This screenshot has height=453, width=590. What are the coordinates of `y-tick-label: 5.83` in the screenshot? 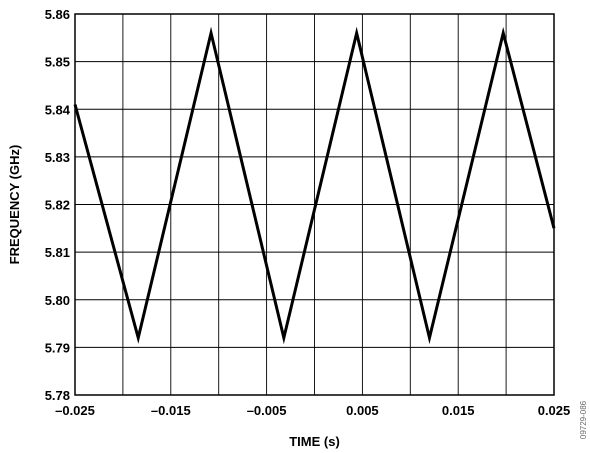 It's located at (57, 157).